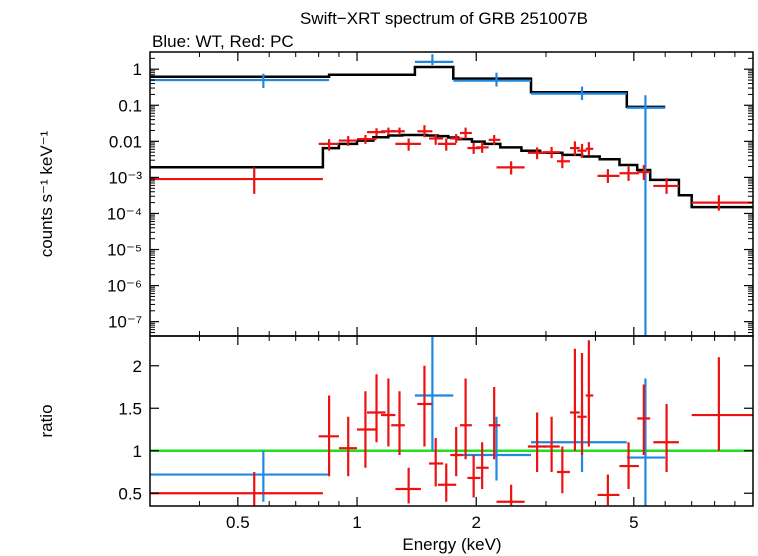  Describe the element at coordinates (633, 522) in the screenshot. I see `x-tick-label: 5` at that location.